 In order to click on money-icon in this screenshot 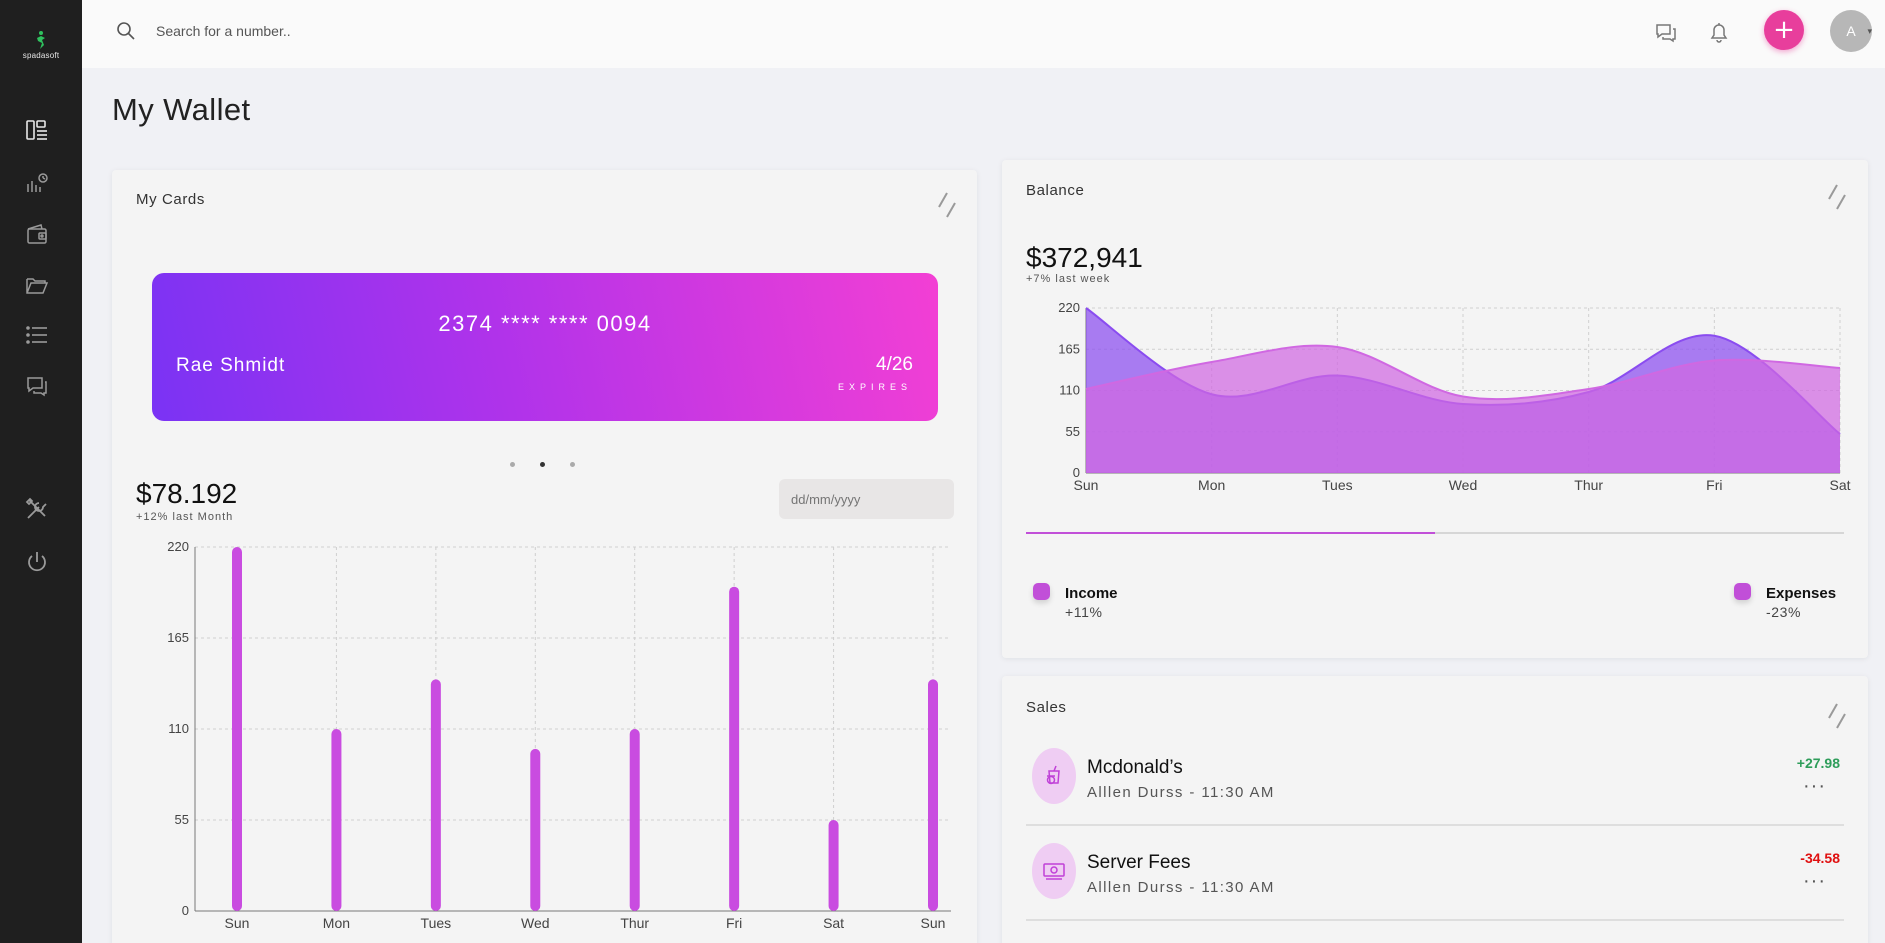, I will do `click(1054, 871)`.